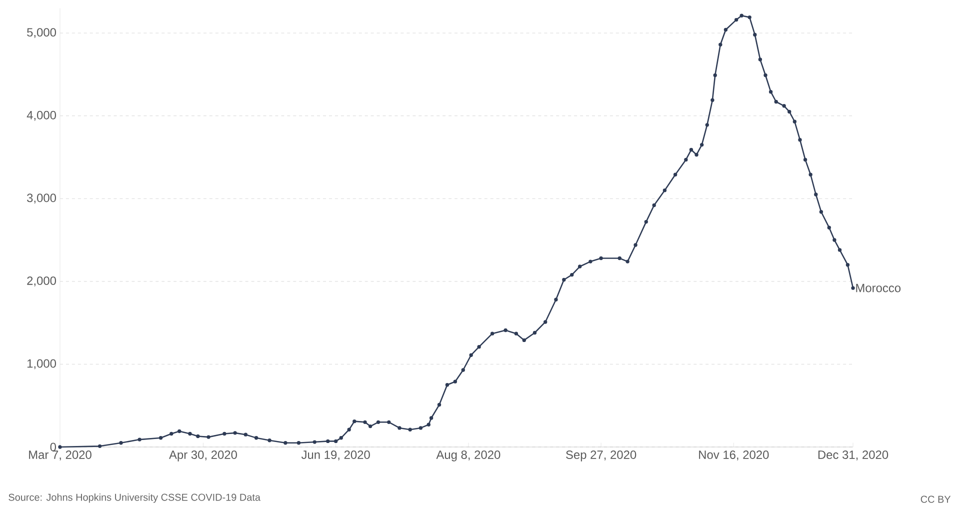 The image size is (955, 505). What do you see at coordinates (335, 455) in the screenshot?
I see `x-tick-label: Jun 19, 2020` at bounding box center [335, 455].